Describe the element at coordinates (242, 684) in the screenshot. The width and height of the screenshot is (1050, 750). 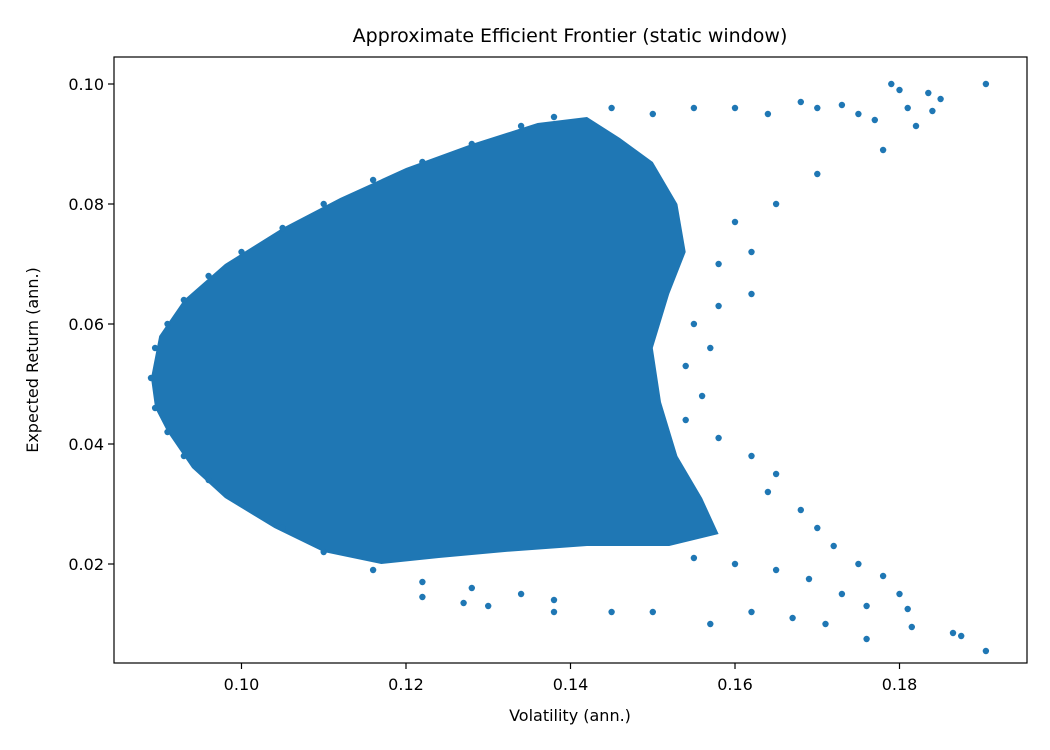
I see `x-tick-label: 0.10` at that location.